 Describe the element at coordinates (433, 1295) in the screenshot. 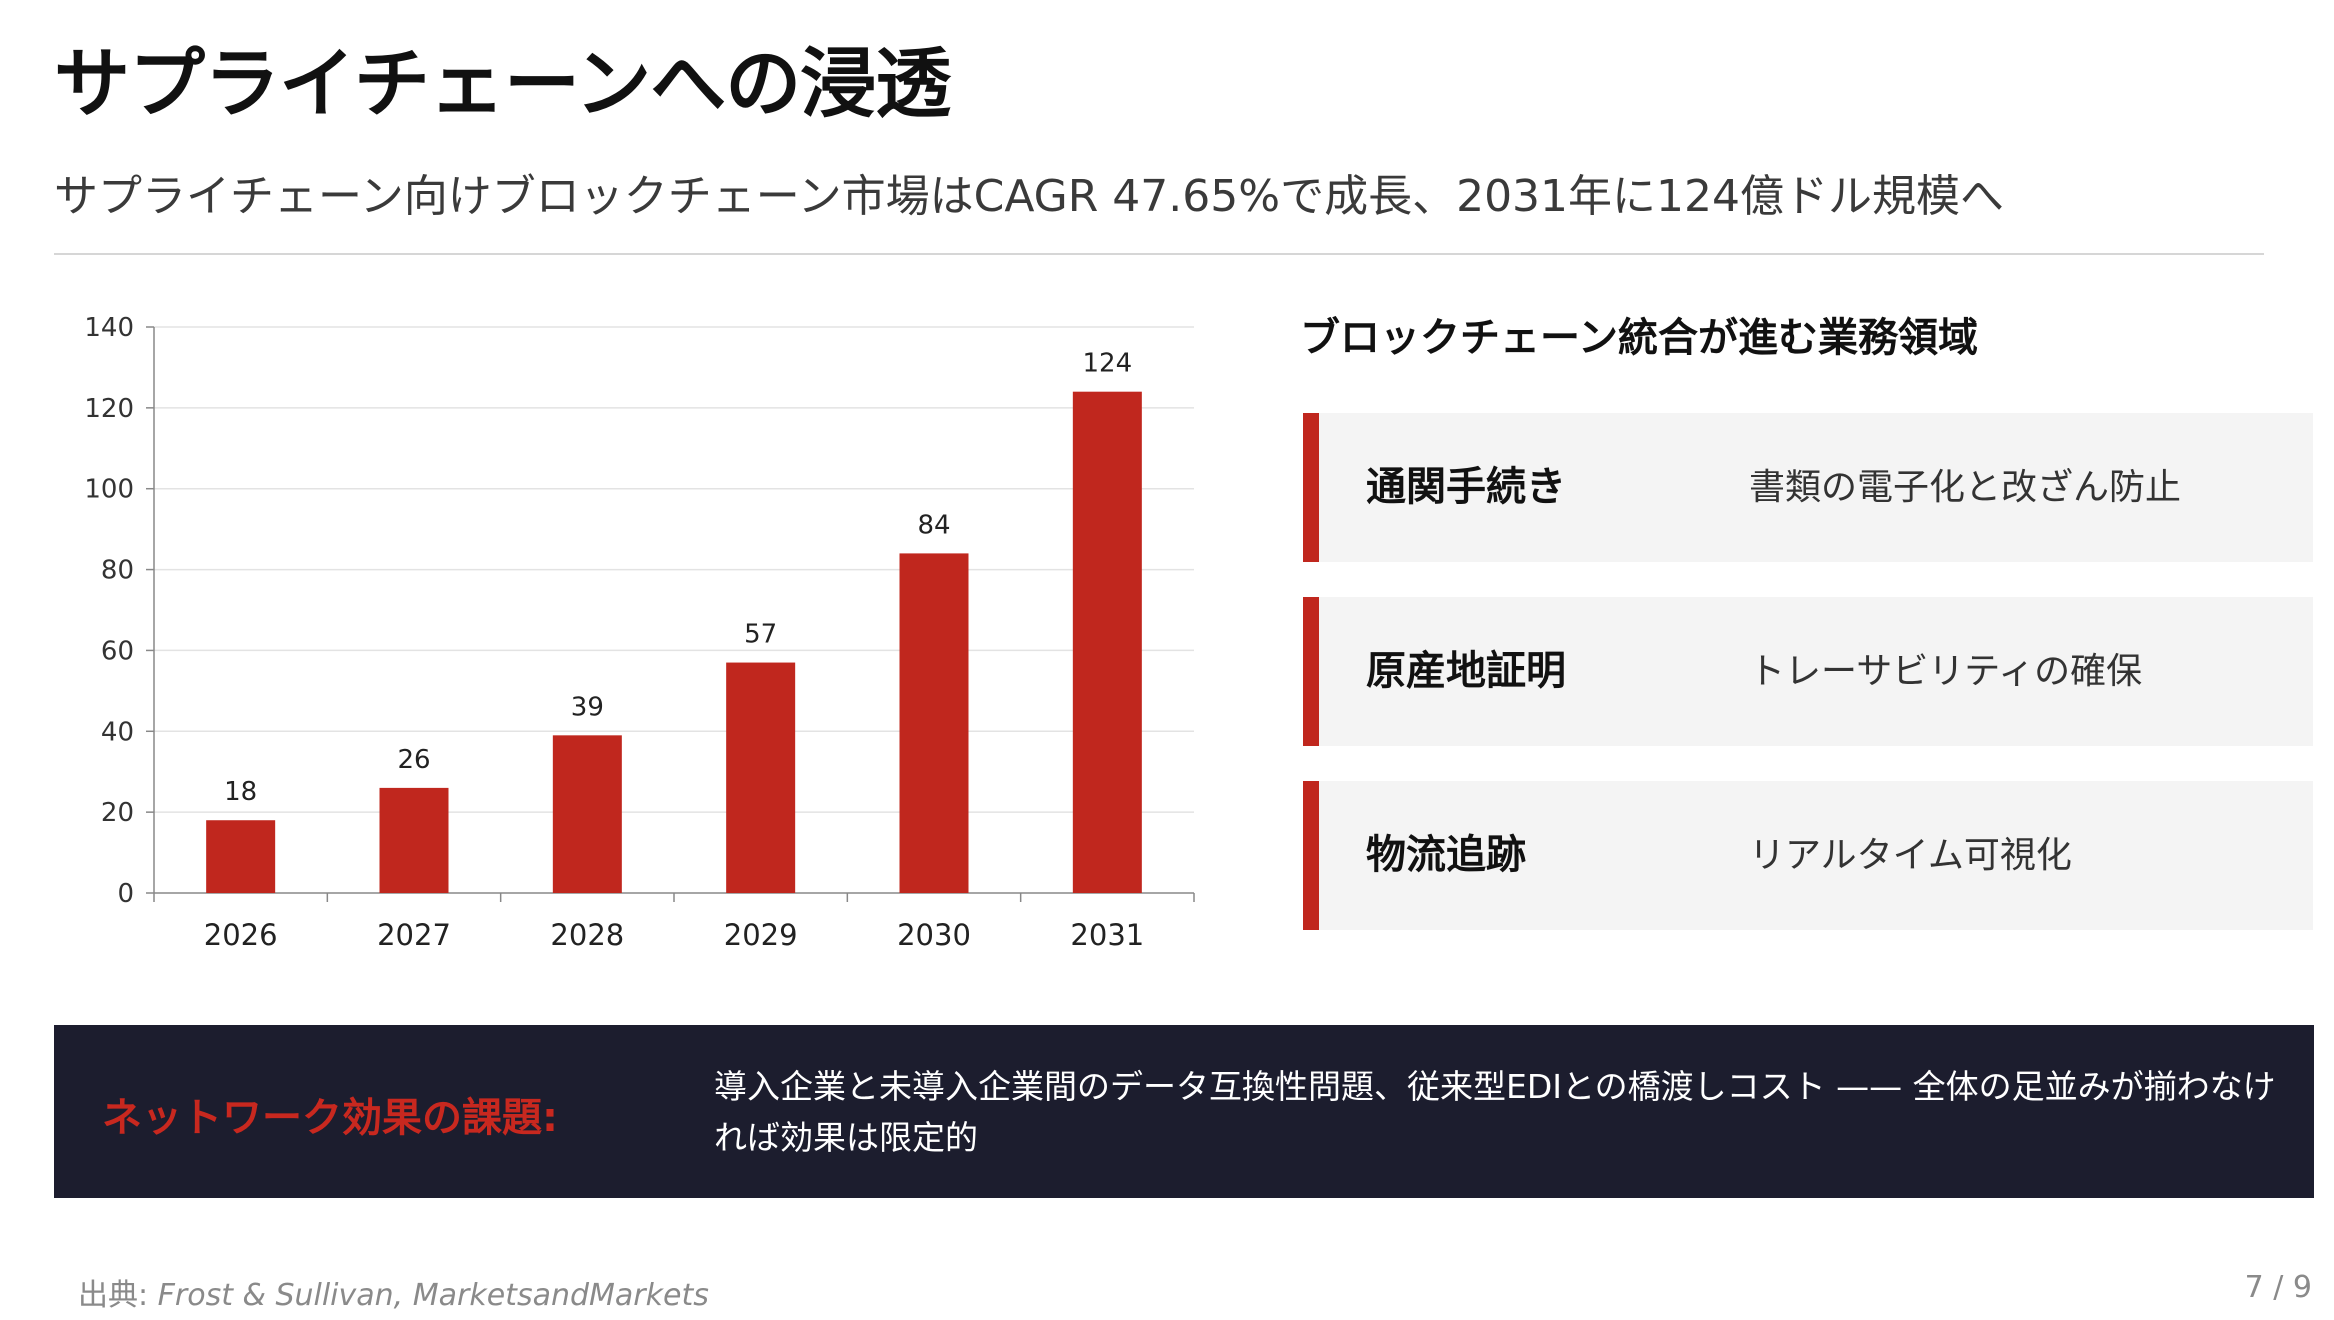

I see `source-names: Frost & Sullivan, MarketsandMarkets` at that location.